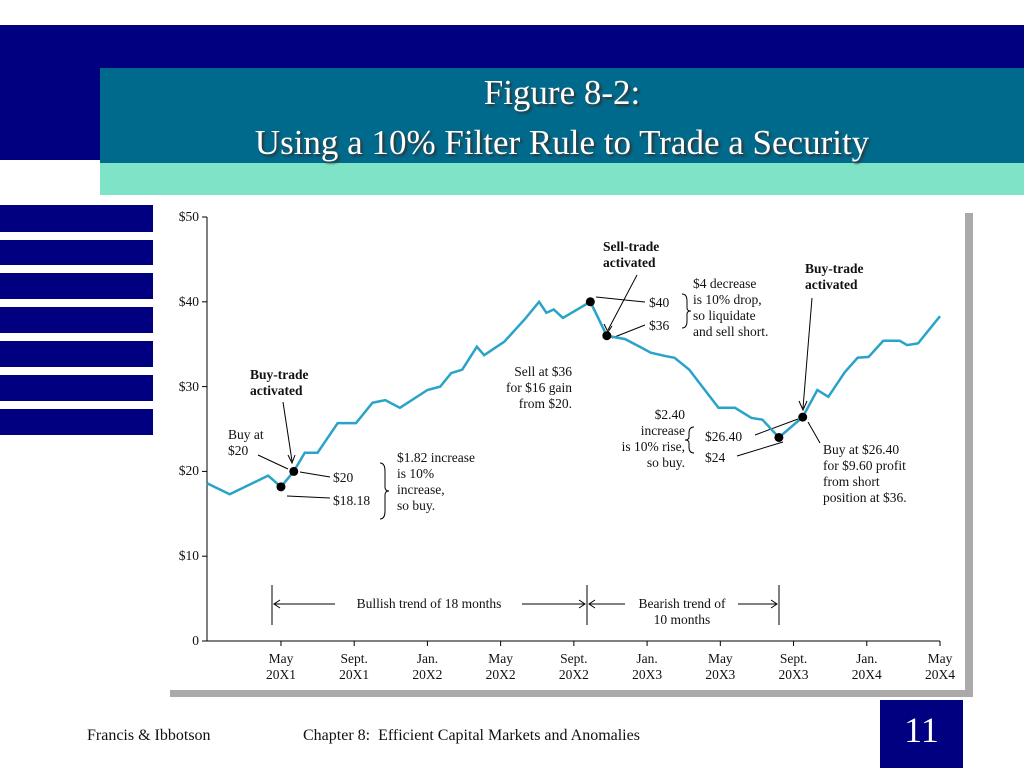 The image size is (1024, 768). What do you see at coordinates (188, 471) in the screenshot?
I see `y-tick-label: $20` at bounding box center [188, 471].